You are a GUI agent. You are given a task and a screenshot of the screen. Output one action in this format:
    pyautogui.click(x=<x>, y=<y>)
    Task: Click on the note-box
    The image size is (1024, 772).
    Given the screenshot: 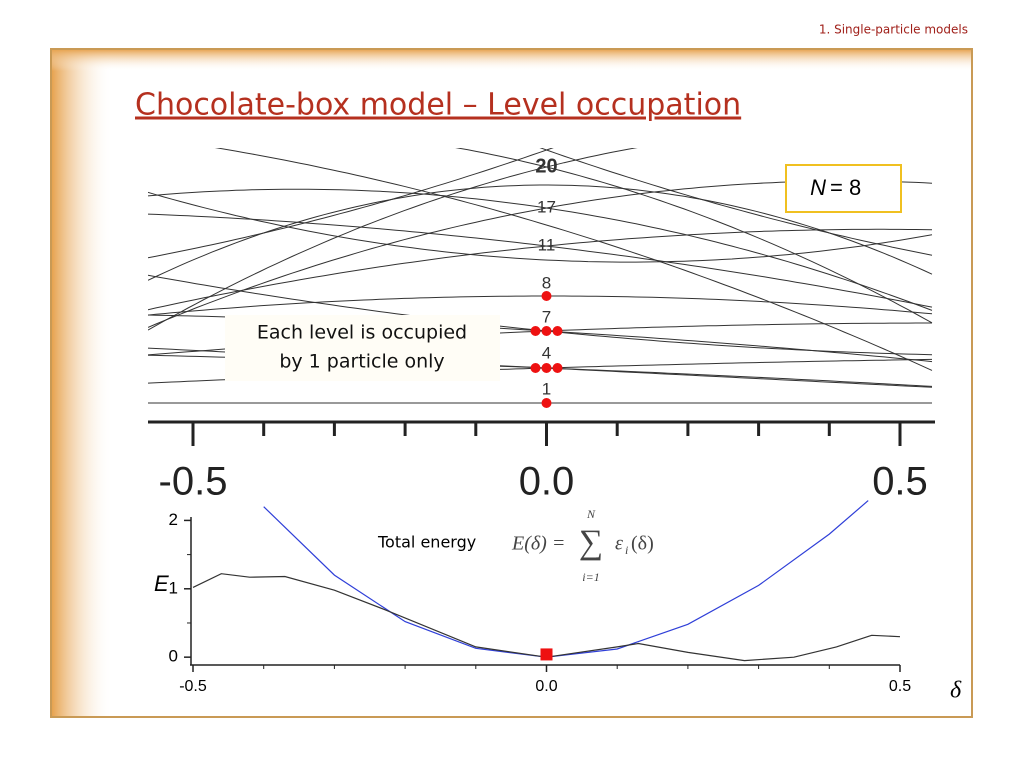 What is the action you would take?
    pyautogui.click(x=362, y=348)
    